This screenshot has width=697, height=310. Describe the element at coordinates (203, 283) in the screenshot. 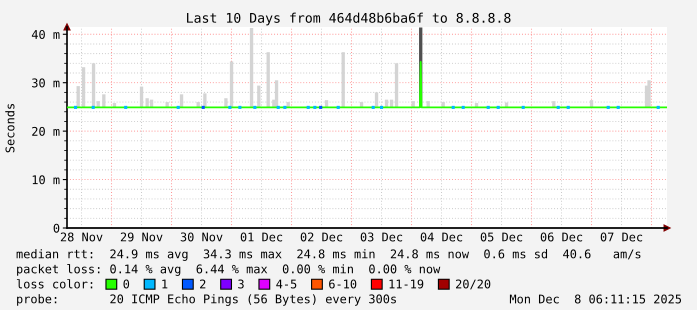

I see `legend-label: 2` at that location.